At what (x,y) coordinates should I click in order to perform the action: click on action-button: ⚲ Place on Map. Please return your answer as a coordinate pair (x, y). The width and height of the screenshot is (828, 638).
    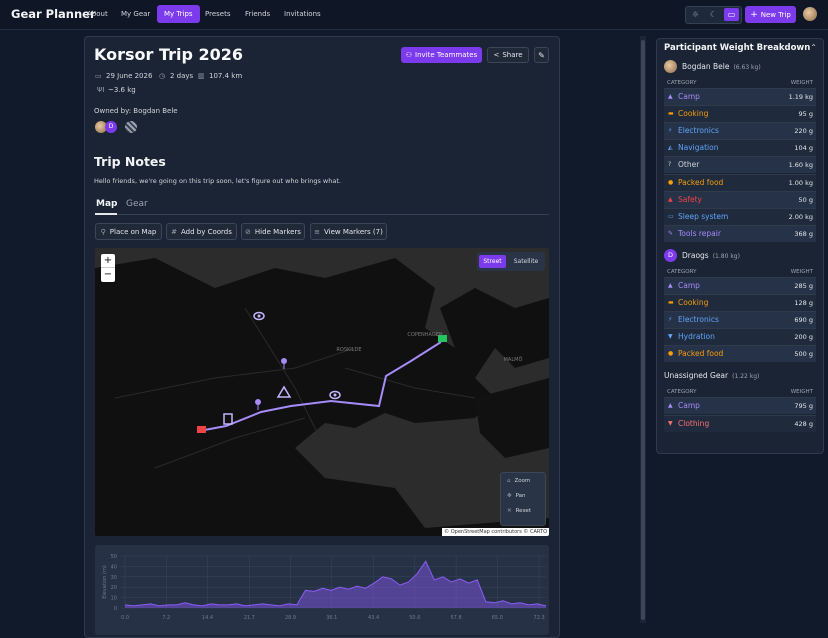
    Looking at the image, I should click on (128, 231).